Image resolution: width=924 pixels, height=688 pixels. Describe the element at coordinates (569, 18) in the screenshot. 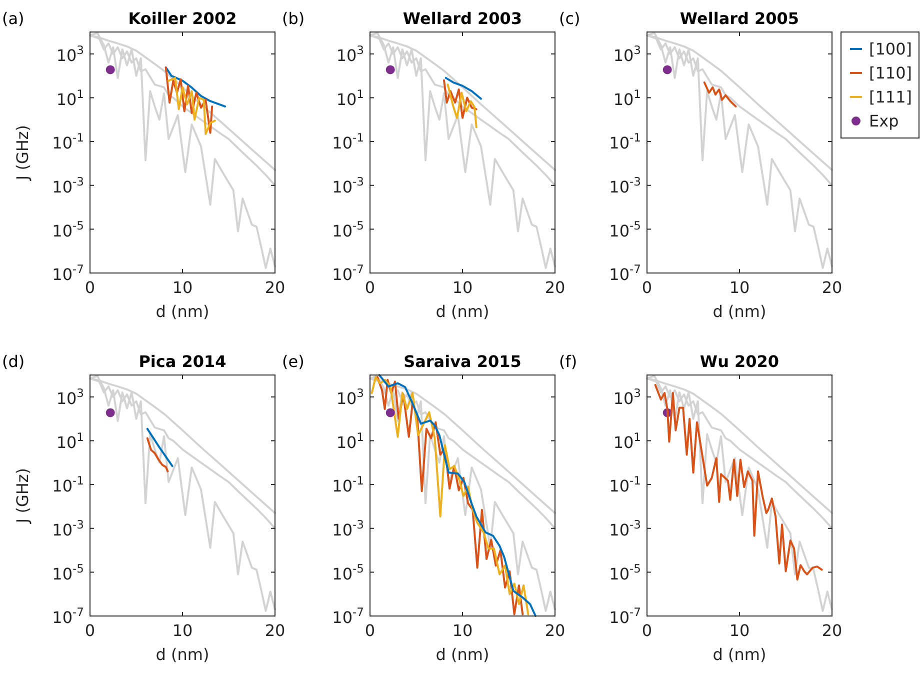

I see `text: (c)` at that location.